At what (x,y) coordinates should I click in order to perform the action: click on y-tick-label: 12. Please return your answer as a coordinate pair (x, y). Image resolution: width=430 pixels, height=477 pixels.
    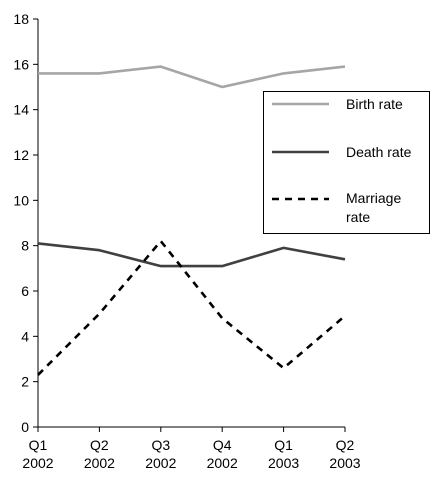
    Looking at the image, I should click on (21, 155).